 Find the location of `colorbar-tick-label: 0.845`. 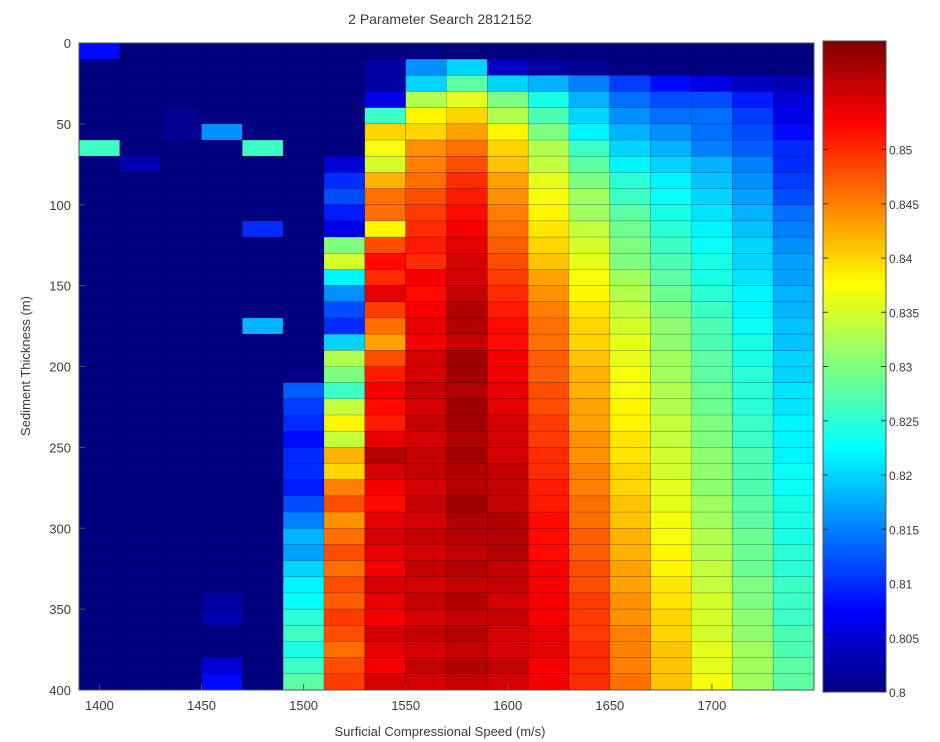

colorbar-tick-label: 0.845 is located at coordinates (904, 205).